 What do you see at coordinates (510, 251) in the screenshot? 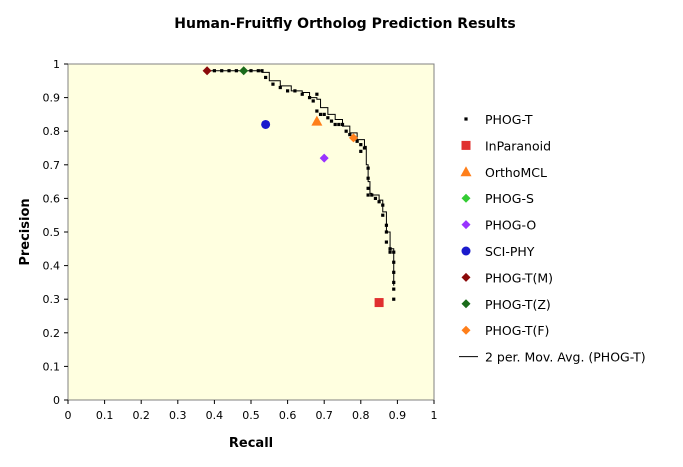
I see `legend-sci-phy-label: SCI-PHY` at bounding box center [510, 251].